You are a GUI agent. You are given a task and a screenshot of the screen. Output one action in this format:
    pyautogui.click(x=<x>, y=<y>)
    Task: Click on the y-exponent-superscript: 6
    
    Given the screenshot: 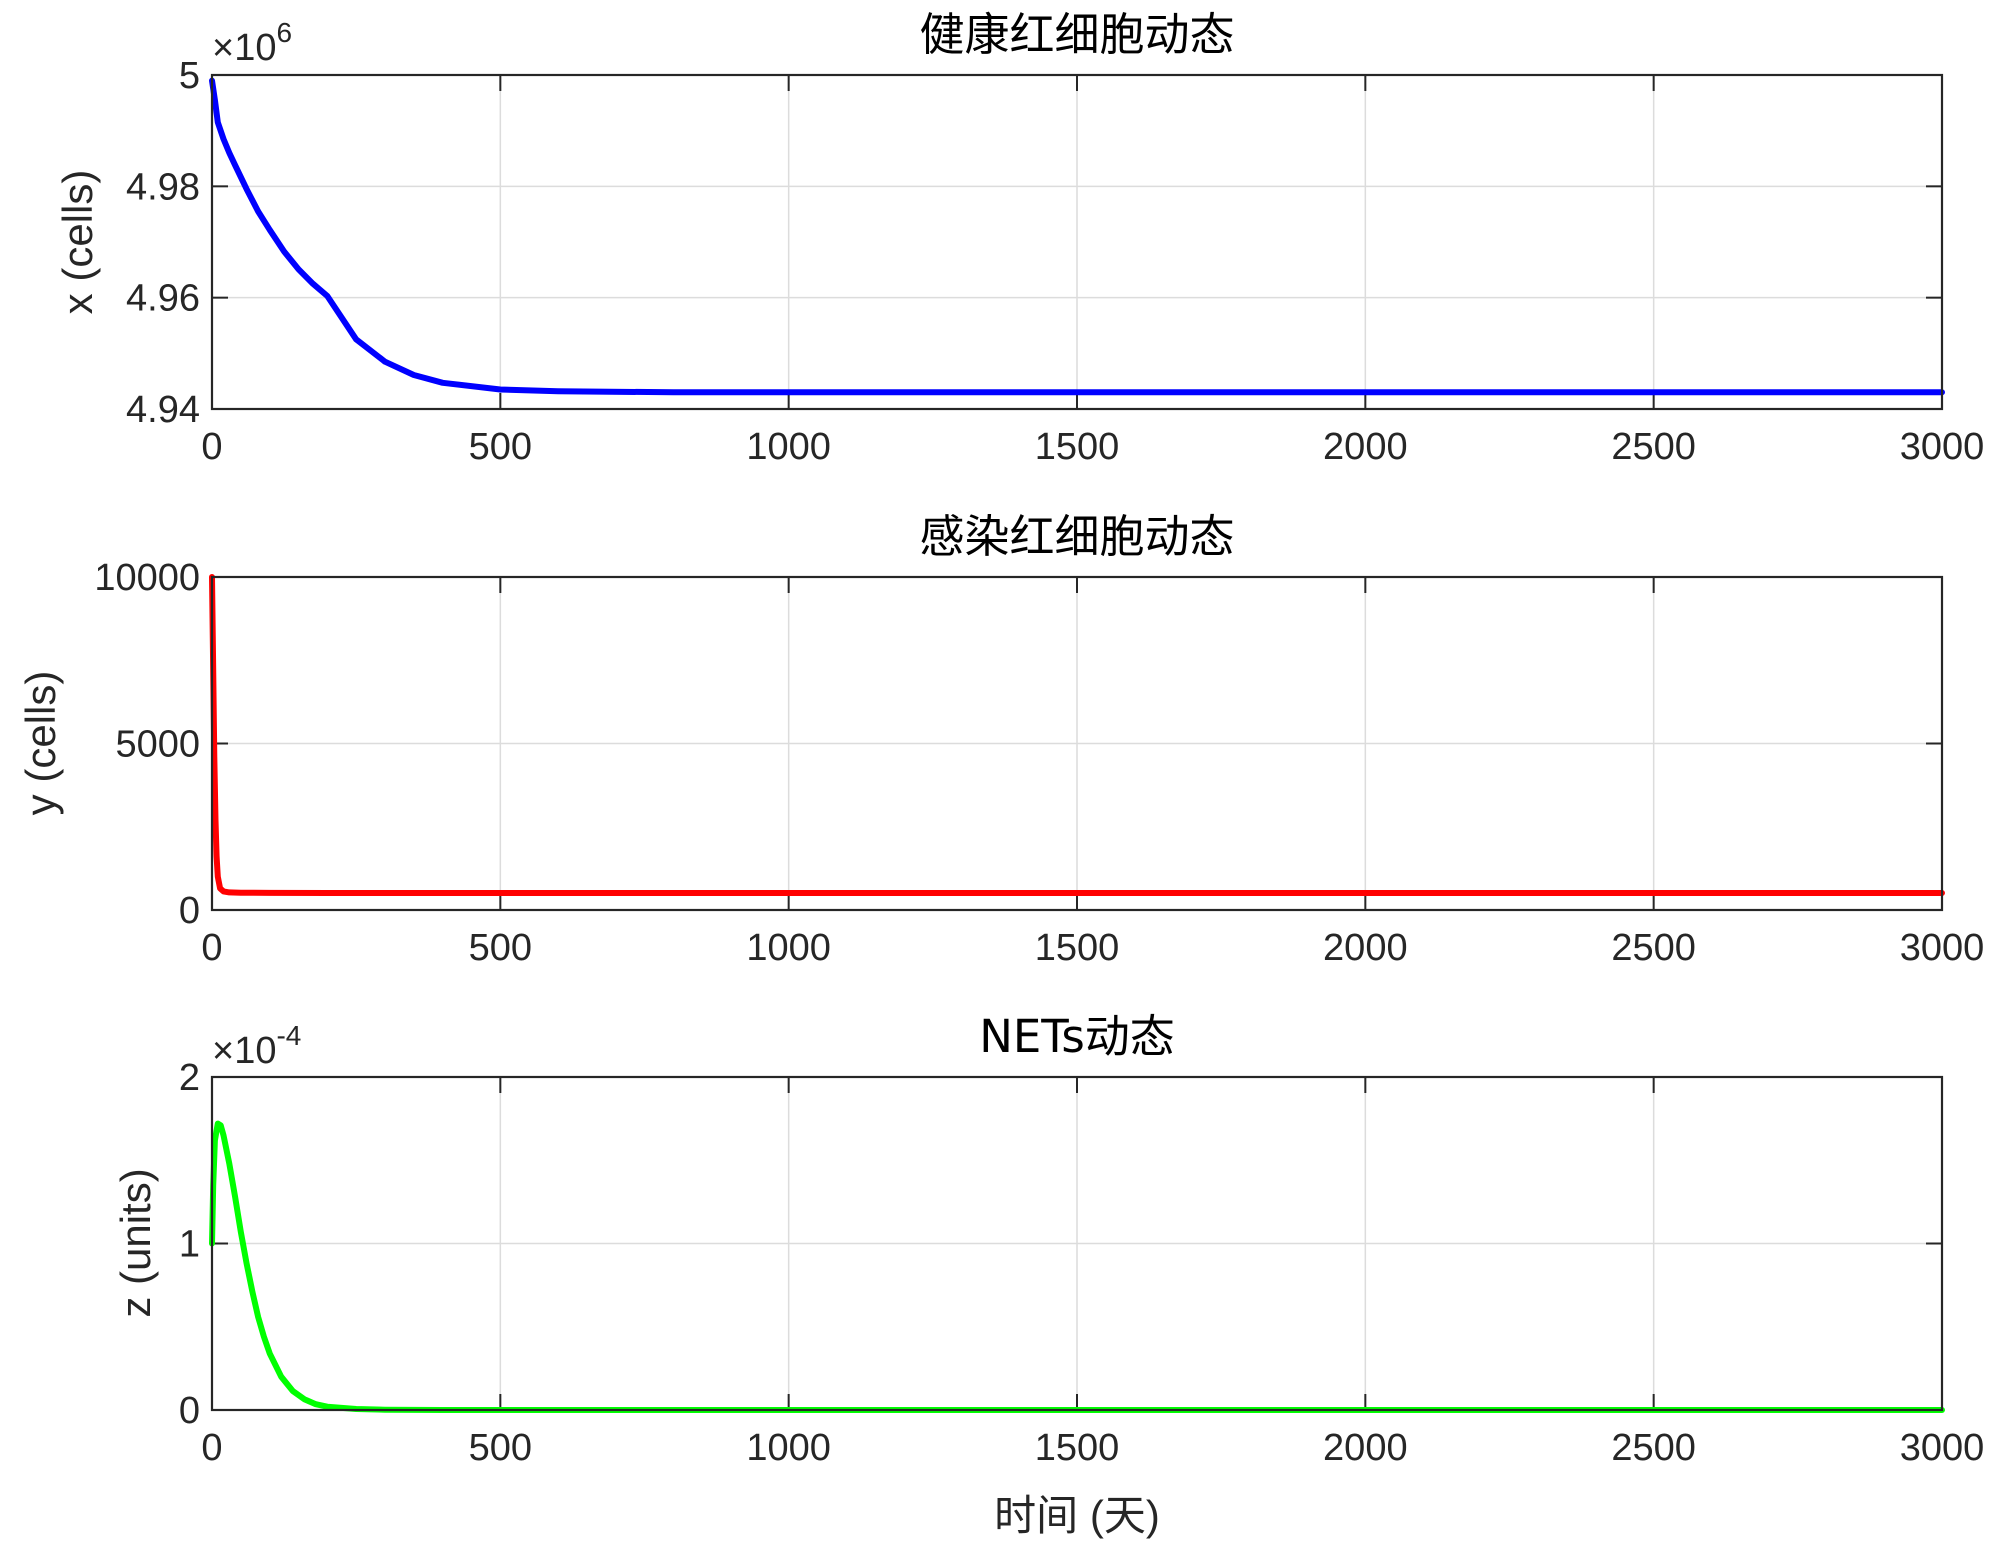 What is the action you would take?
    pyautogui.click(x=284, y=32)
    